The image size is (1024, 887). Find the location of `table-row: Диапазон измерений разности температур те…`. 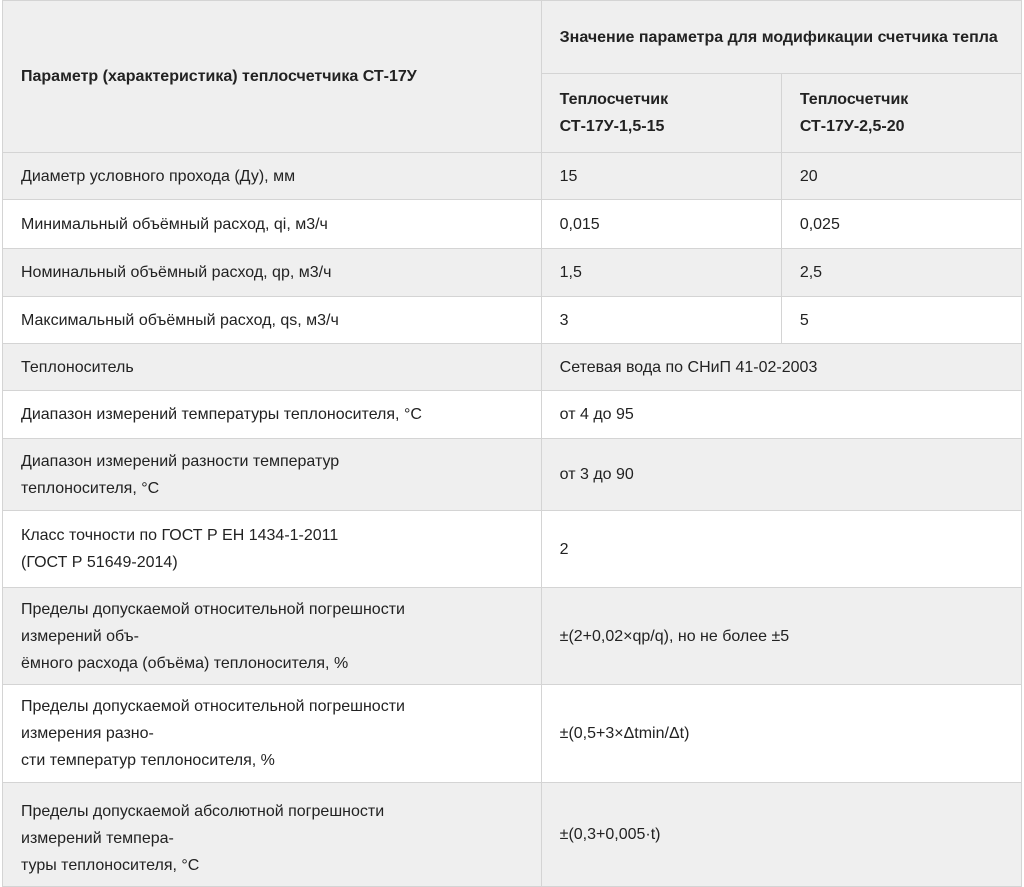

table-row: Диапазон измерений разности температур те… is located at coordinates (512, 474).